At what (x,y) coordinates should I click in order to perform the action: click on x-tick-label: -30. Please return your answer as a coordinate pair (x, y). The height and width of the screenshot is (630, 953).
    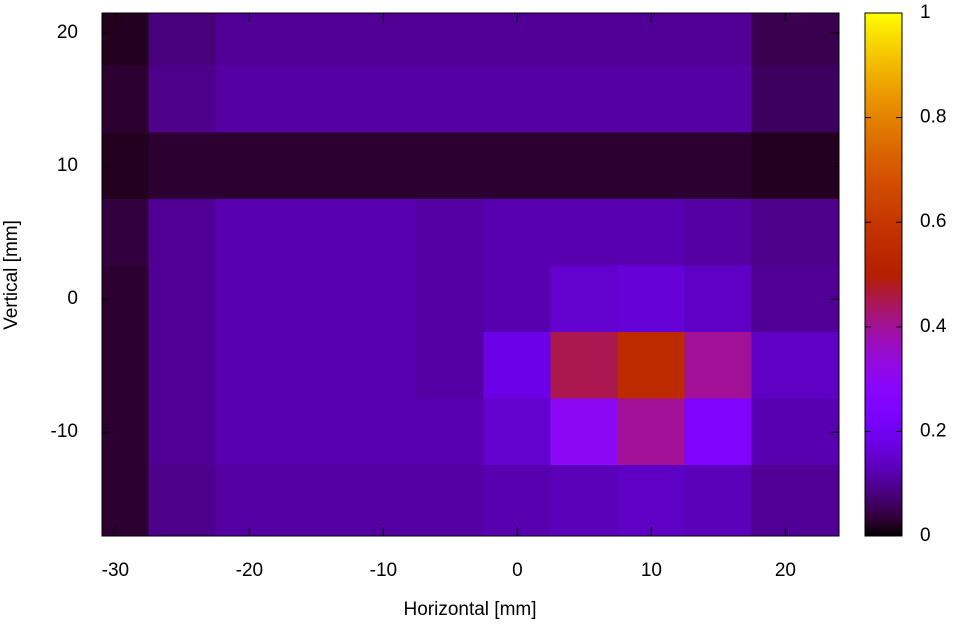
    Looking at the image, I should click on (115, 570).